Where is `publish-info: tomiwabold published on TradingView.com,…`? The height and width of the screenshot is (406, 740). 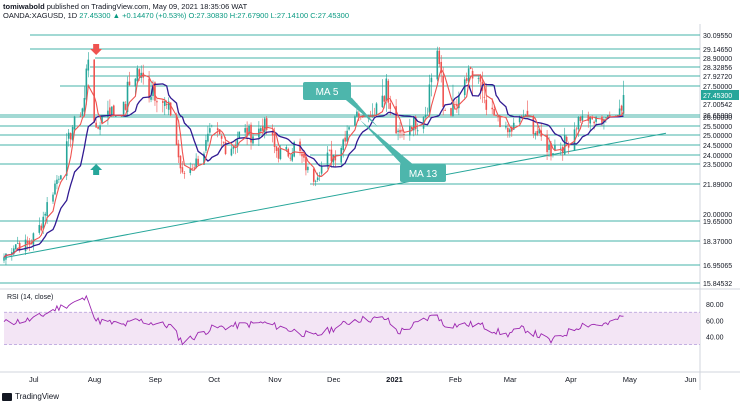
publish-info: tomiwabold published on TradingView.com,… is located at coordinates (125, 6).